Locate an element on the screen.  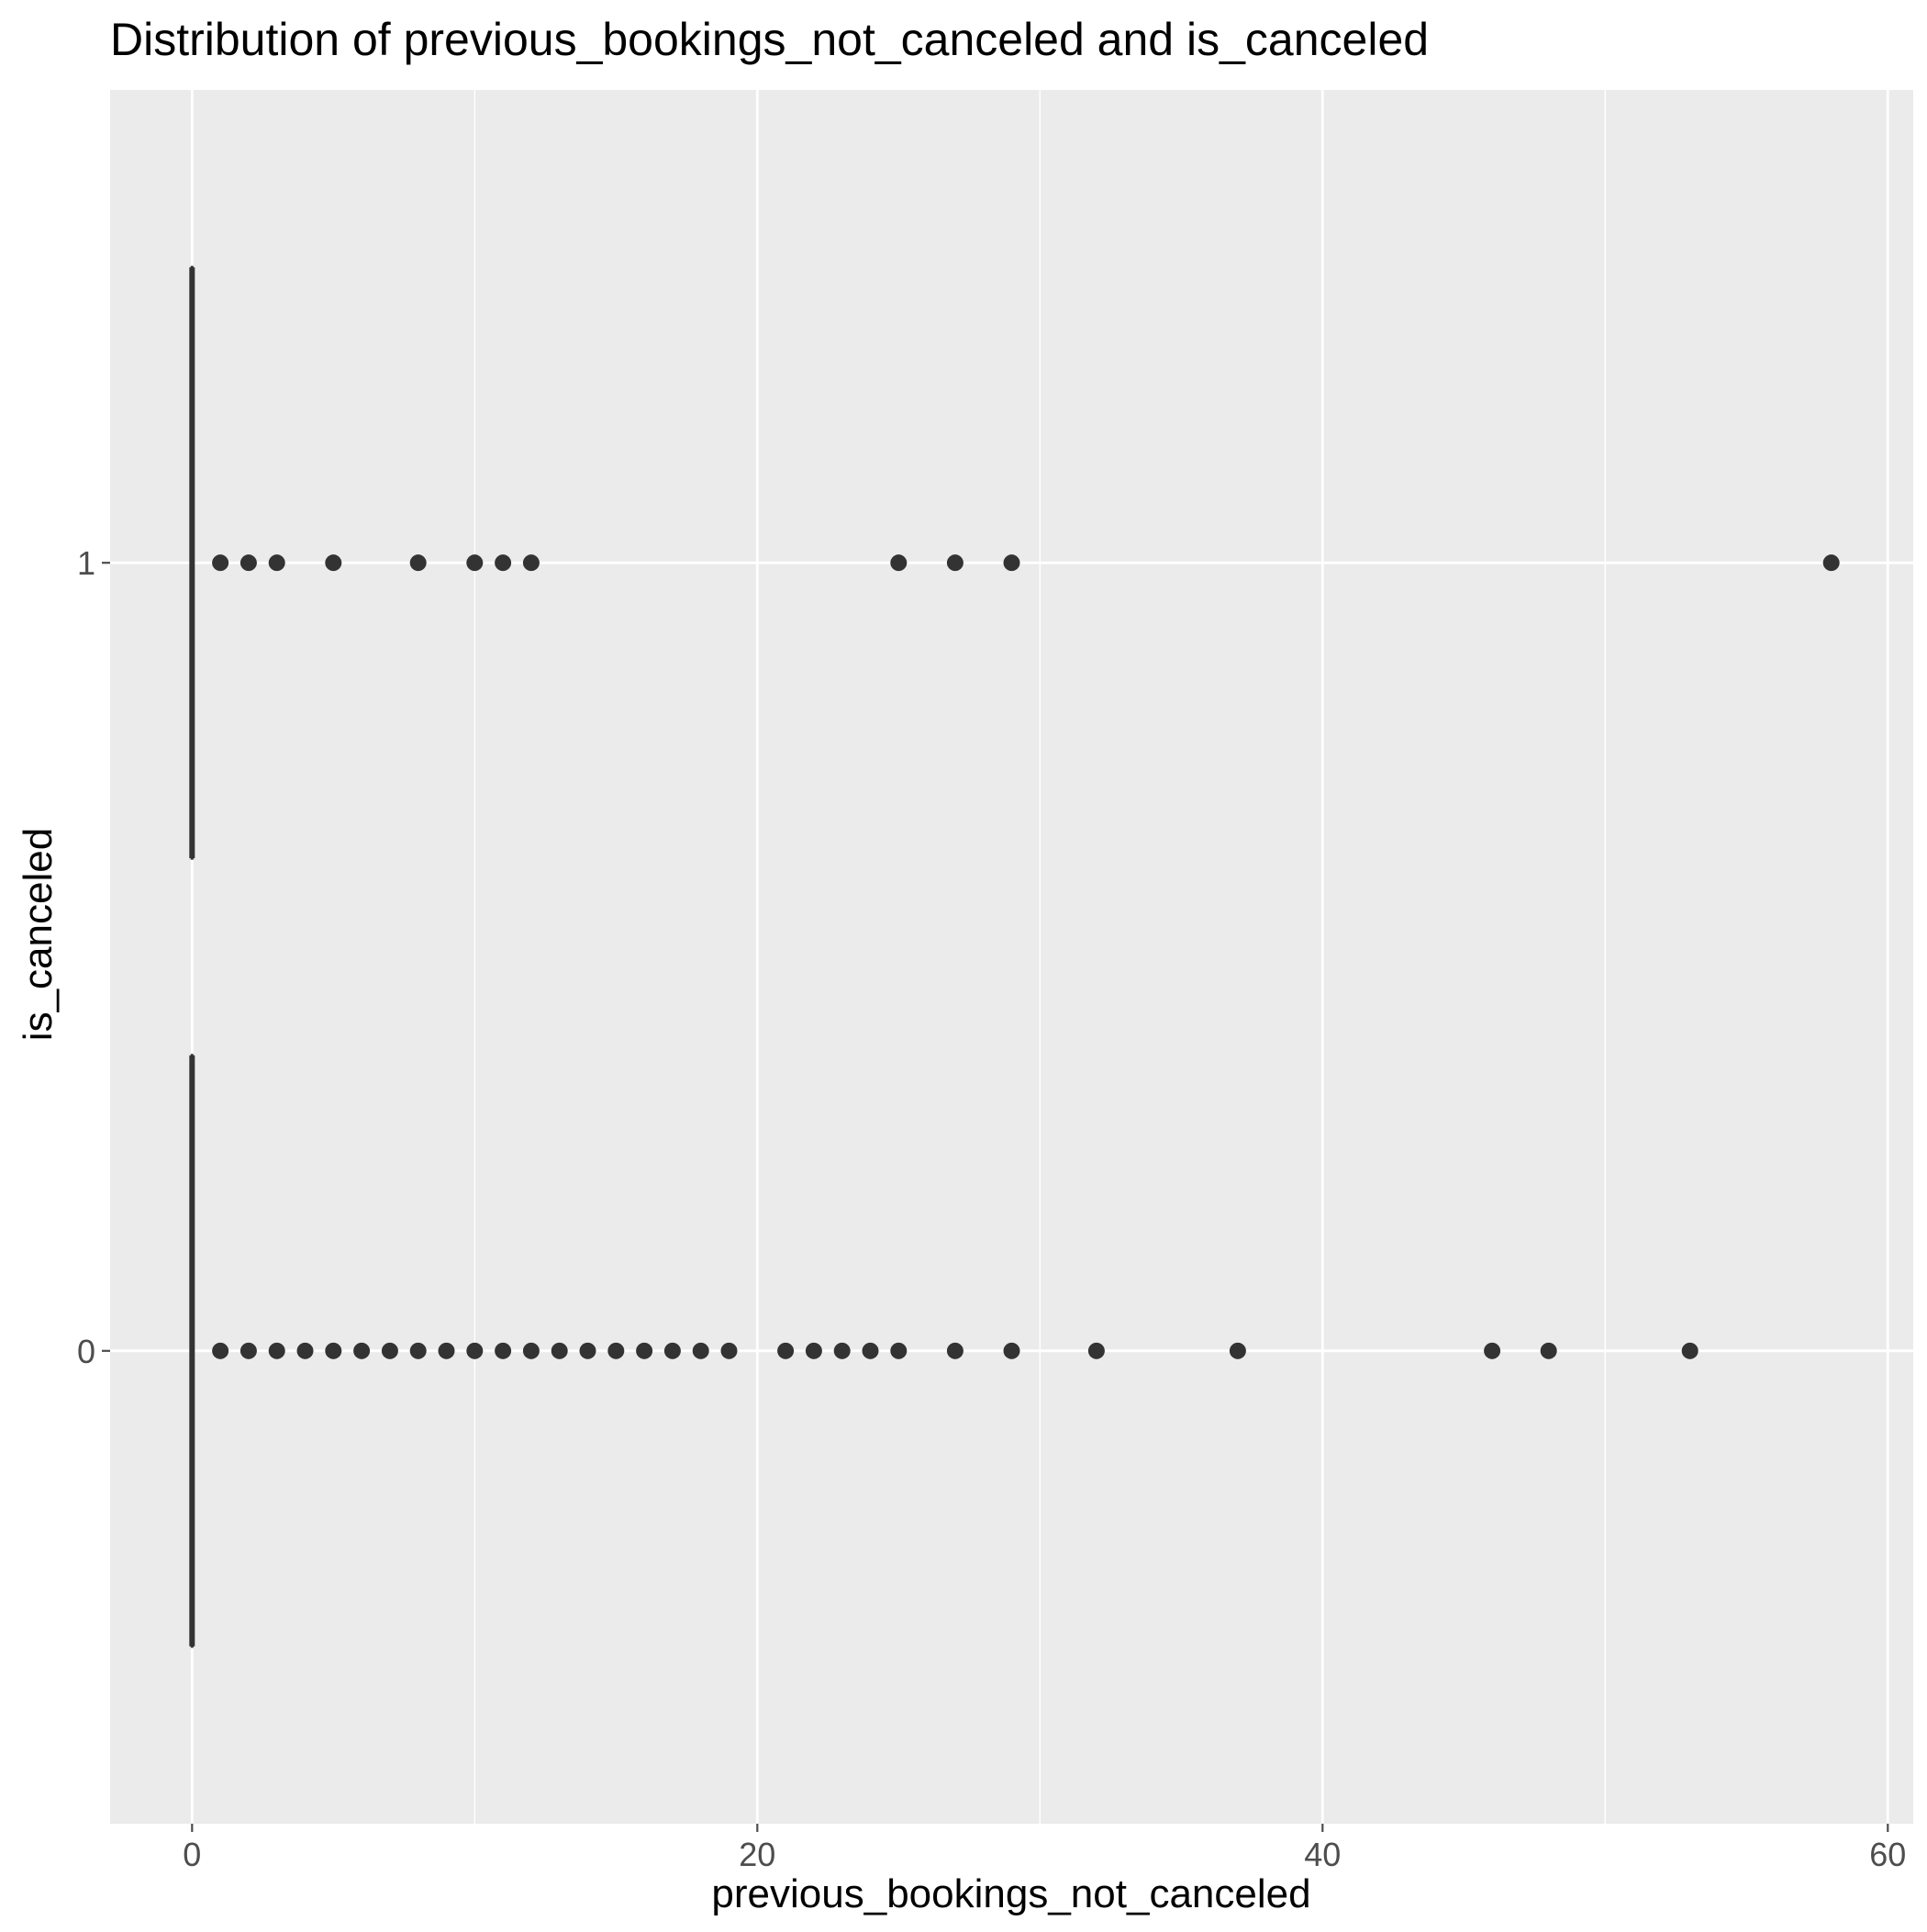
y-tick-label: 0 is located at coordinates (86, 1351).